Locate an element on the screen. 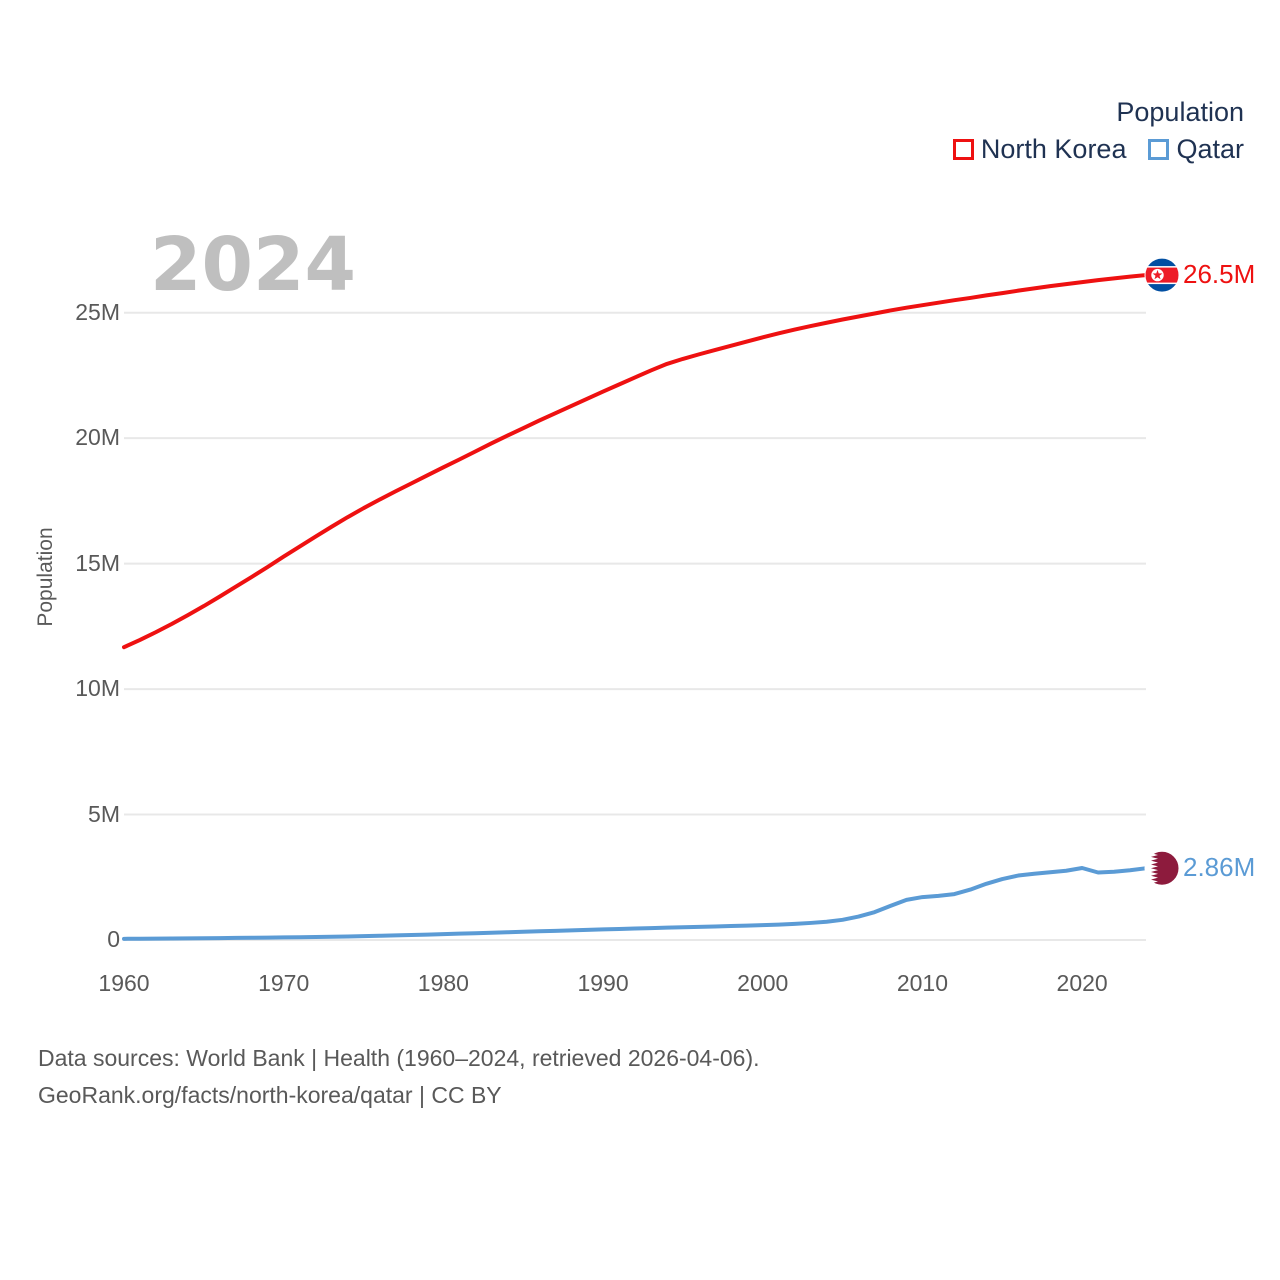 The width and height of the screenshot is (1280, 1280). end-label-qatar: 2.86M is located at coordinates (1219, 867).